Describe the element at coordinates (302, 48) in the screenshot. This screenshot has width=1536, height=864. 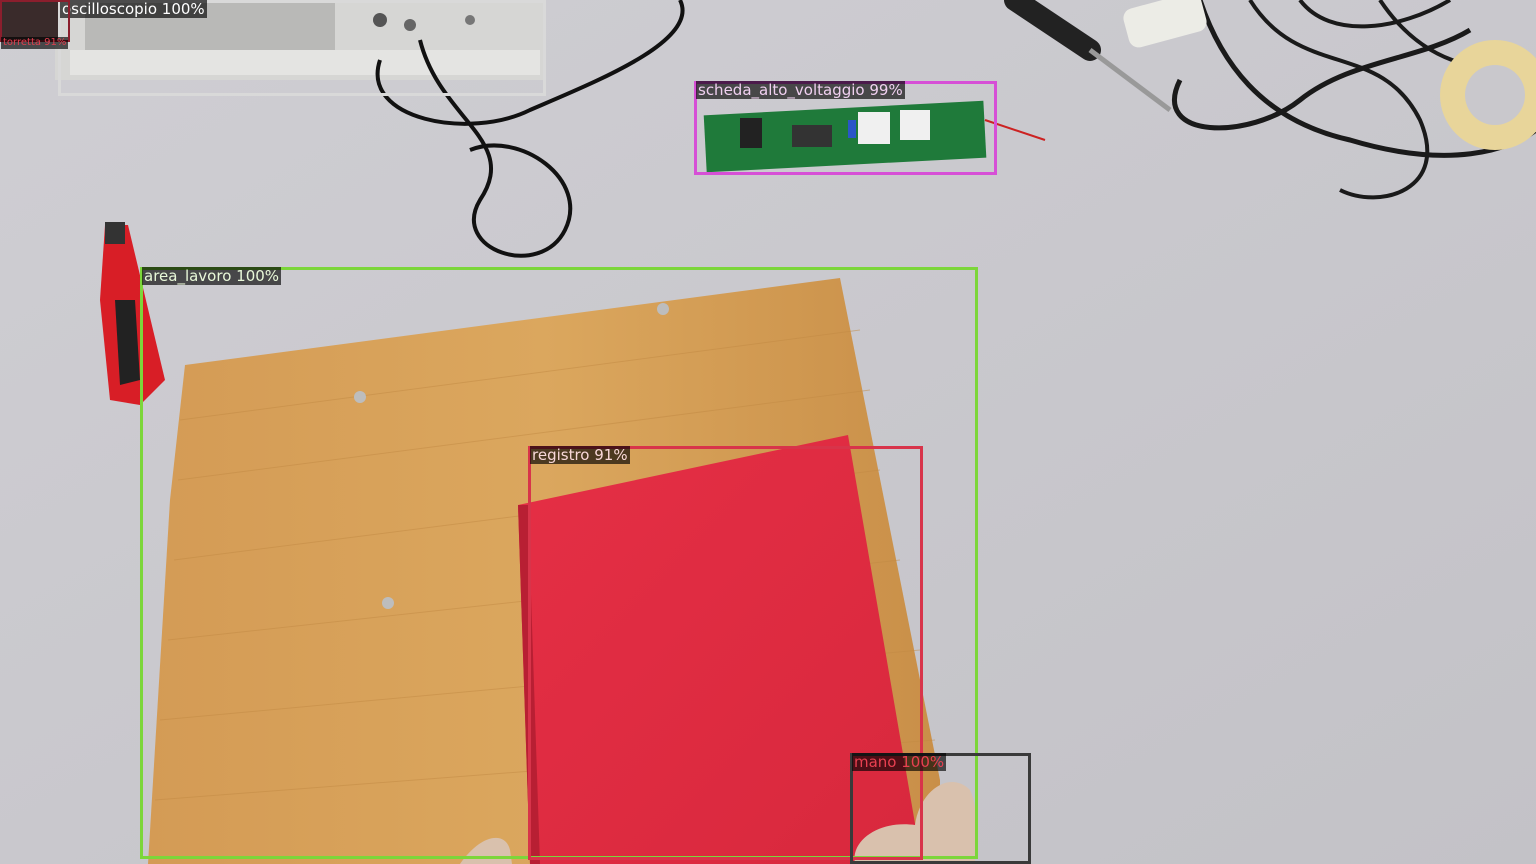
I see `detection-box-oscilloscope: oscilloscopio 100%` at that location.